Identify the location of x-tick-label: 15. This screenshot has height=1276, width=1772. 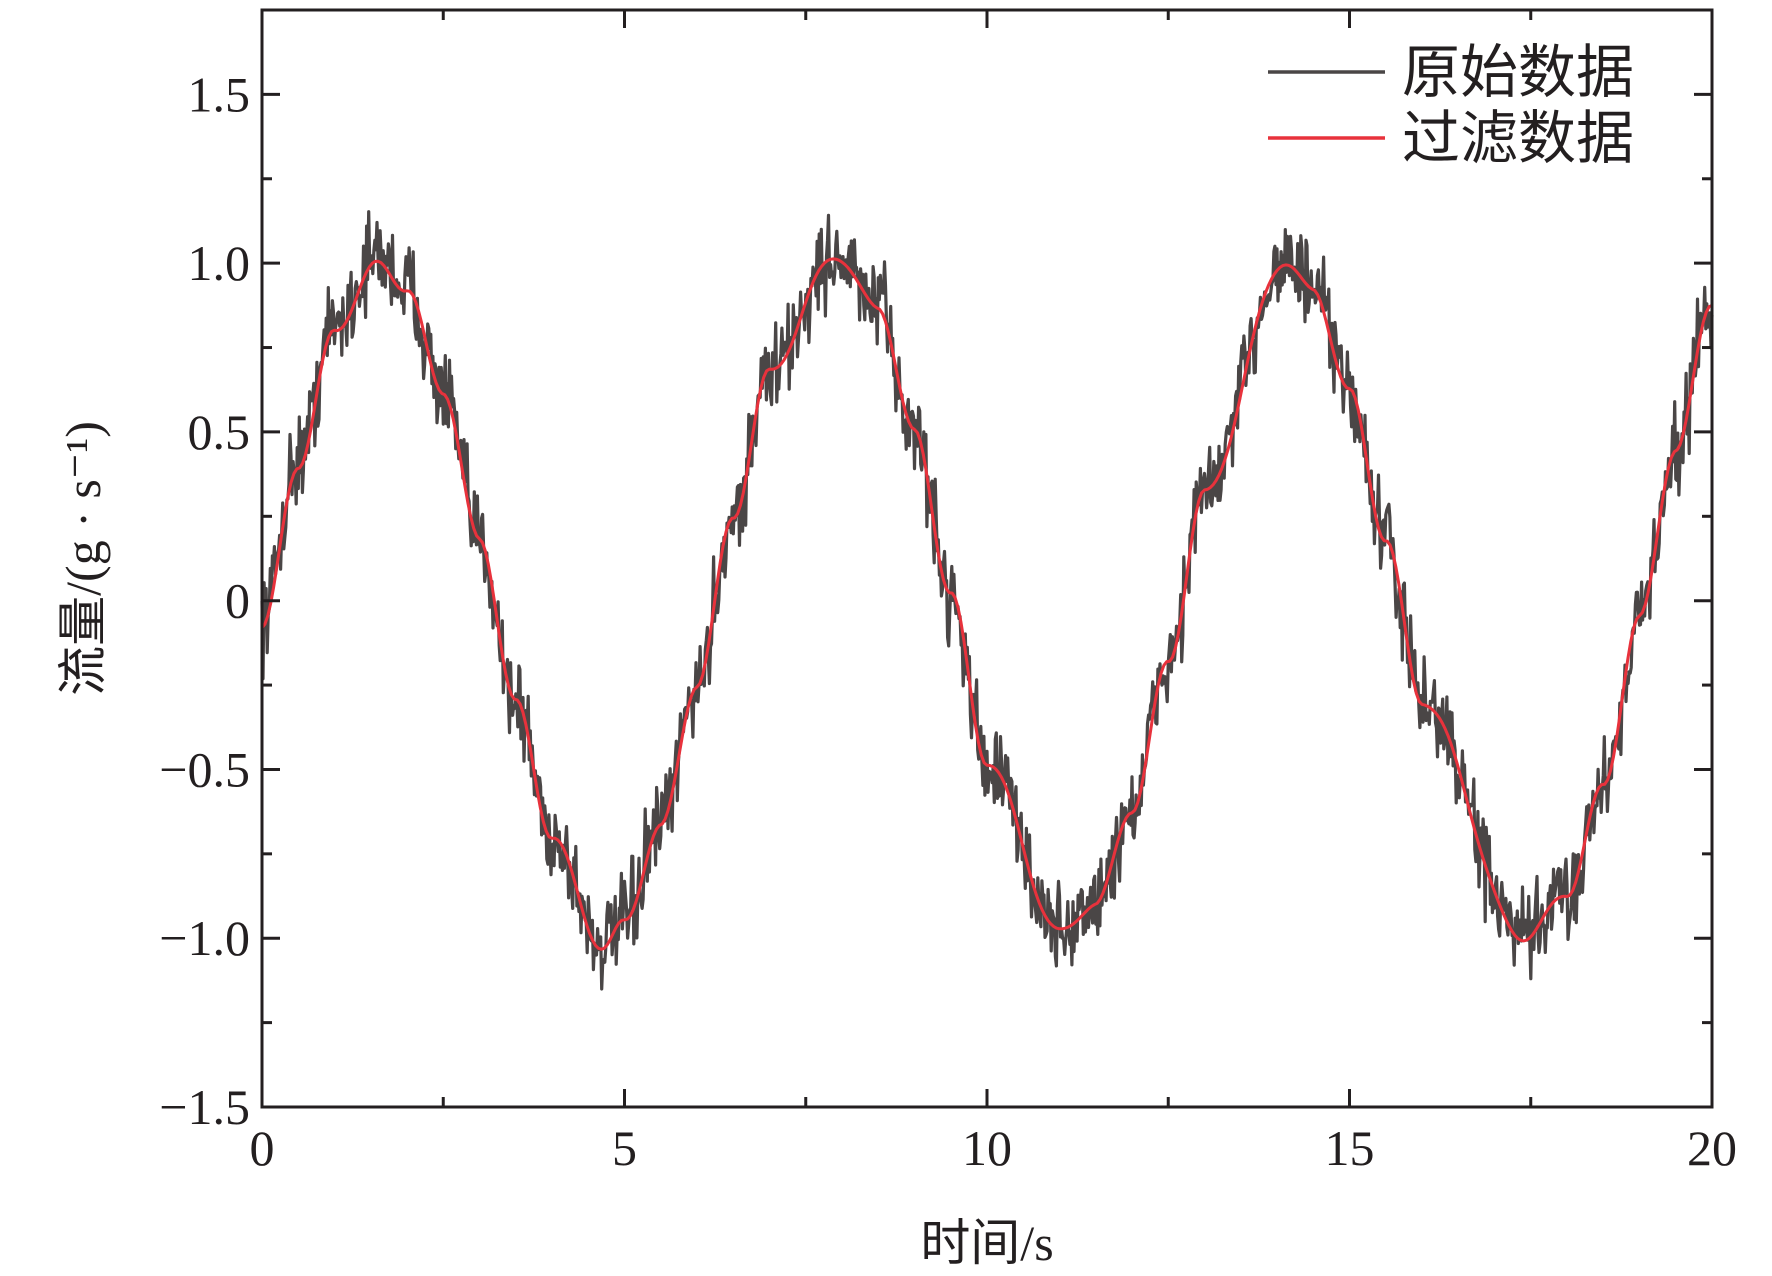
(1350, 1148).